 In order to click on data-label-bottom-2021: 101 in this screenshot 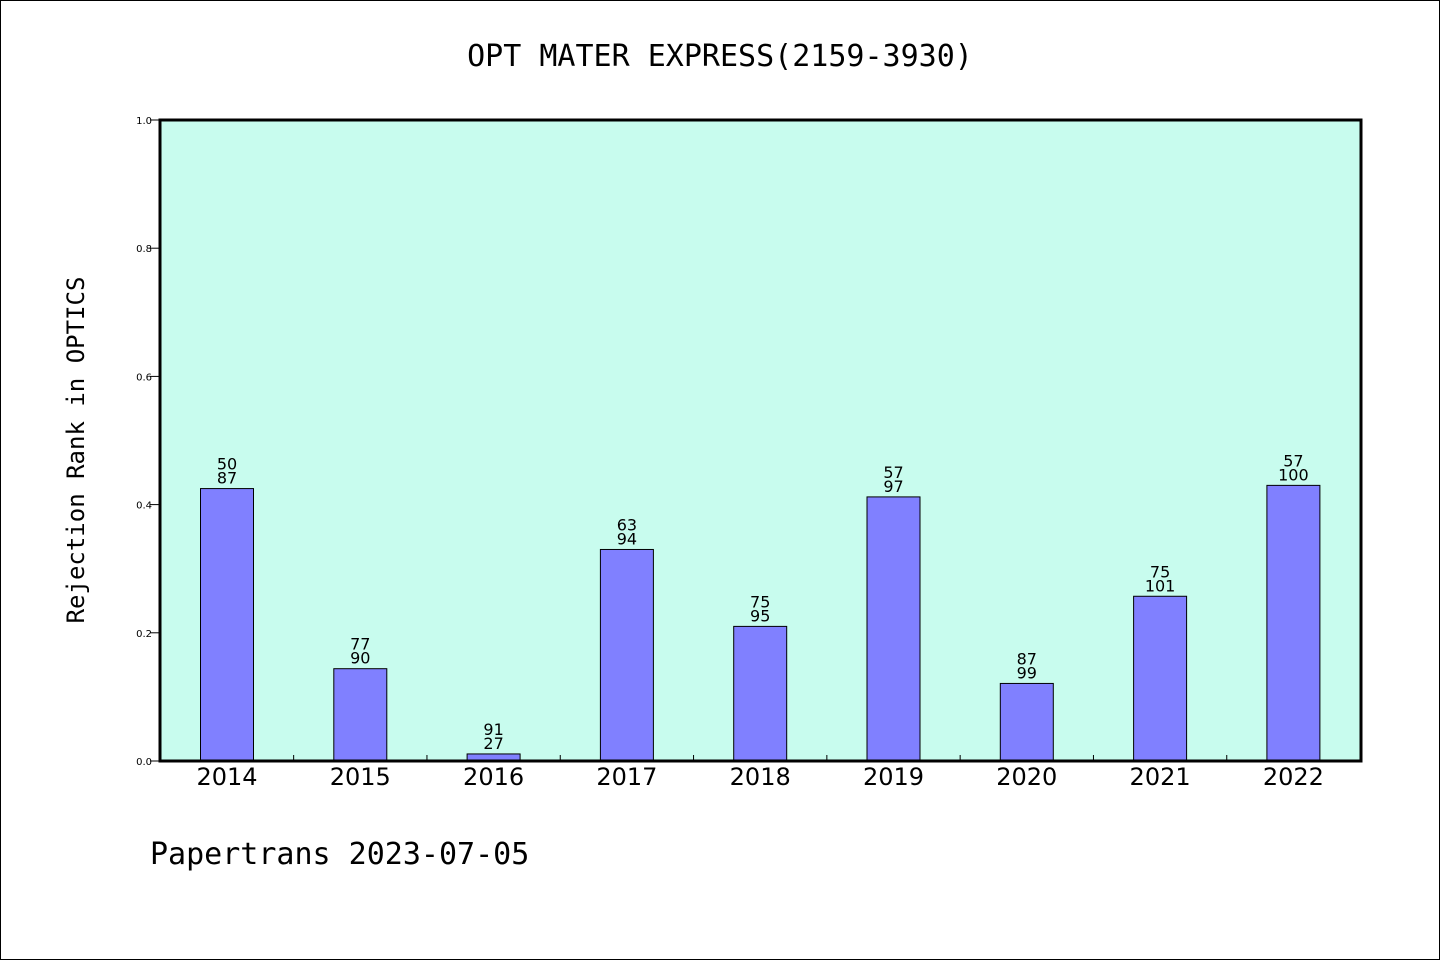, I will do `click(1160, 585)`.